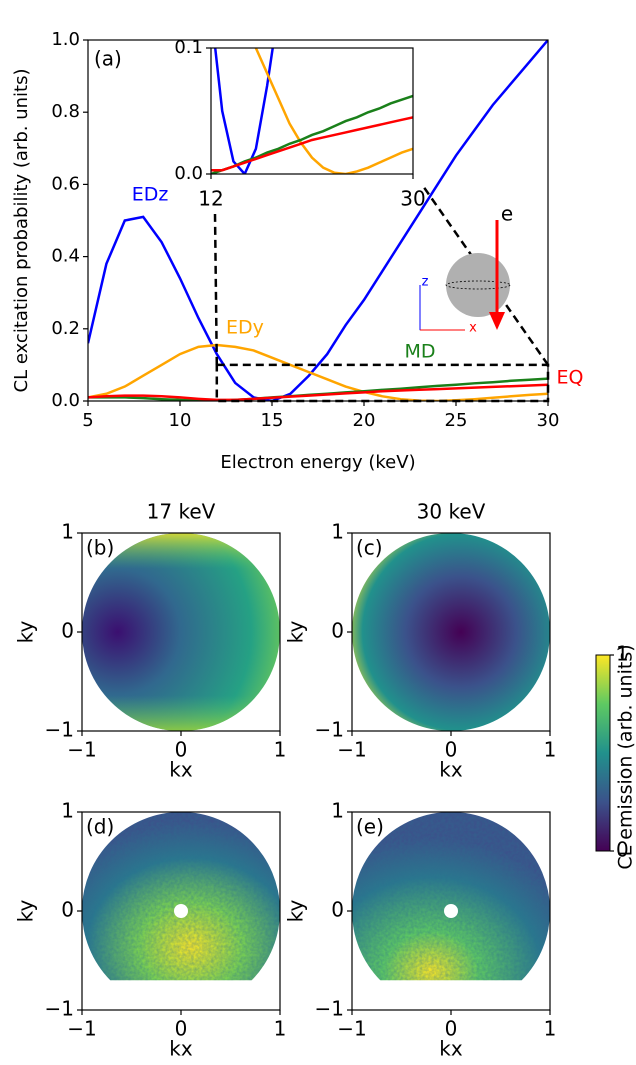  What do you see at coordinates (65, 183) in the screenshot?
I see `y-tick-label: 0.6` at bounding box center [65, 183].